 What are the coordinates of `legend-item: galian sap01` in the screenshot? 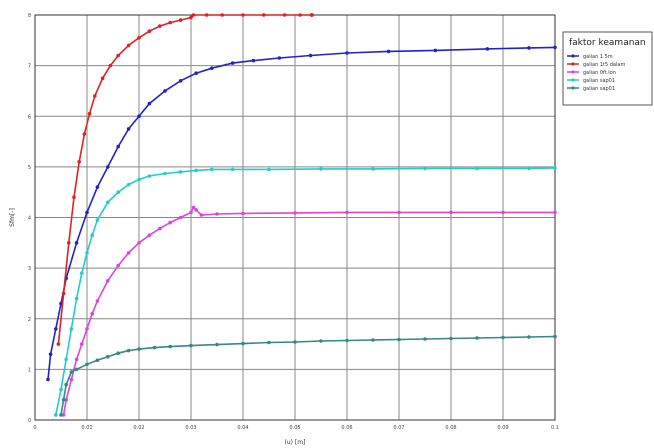 It's located at (591, 81).